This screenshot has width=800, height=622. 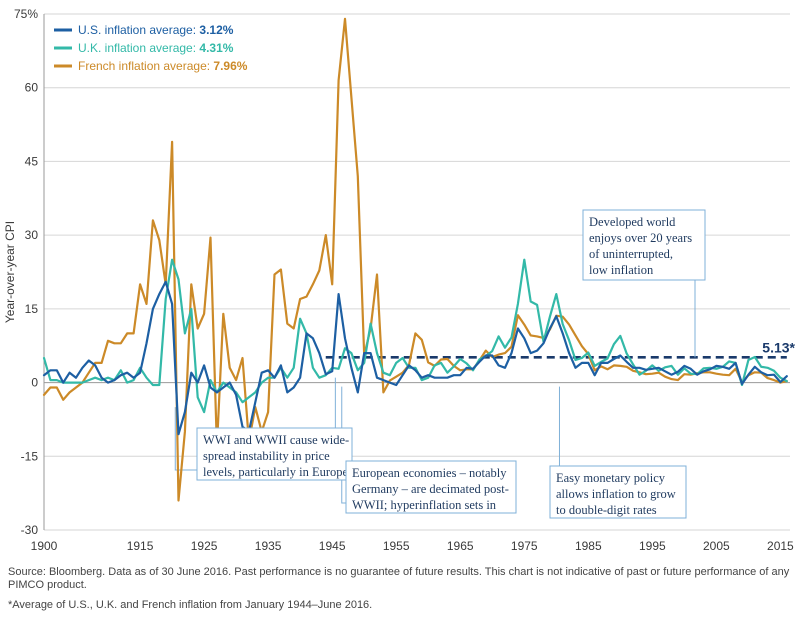 I want to click on annotation-text: spread instability in price, so click(x=266, y=456).